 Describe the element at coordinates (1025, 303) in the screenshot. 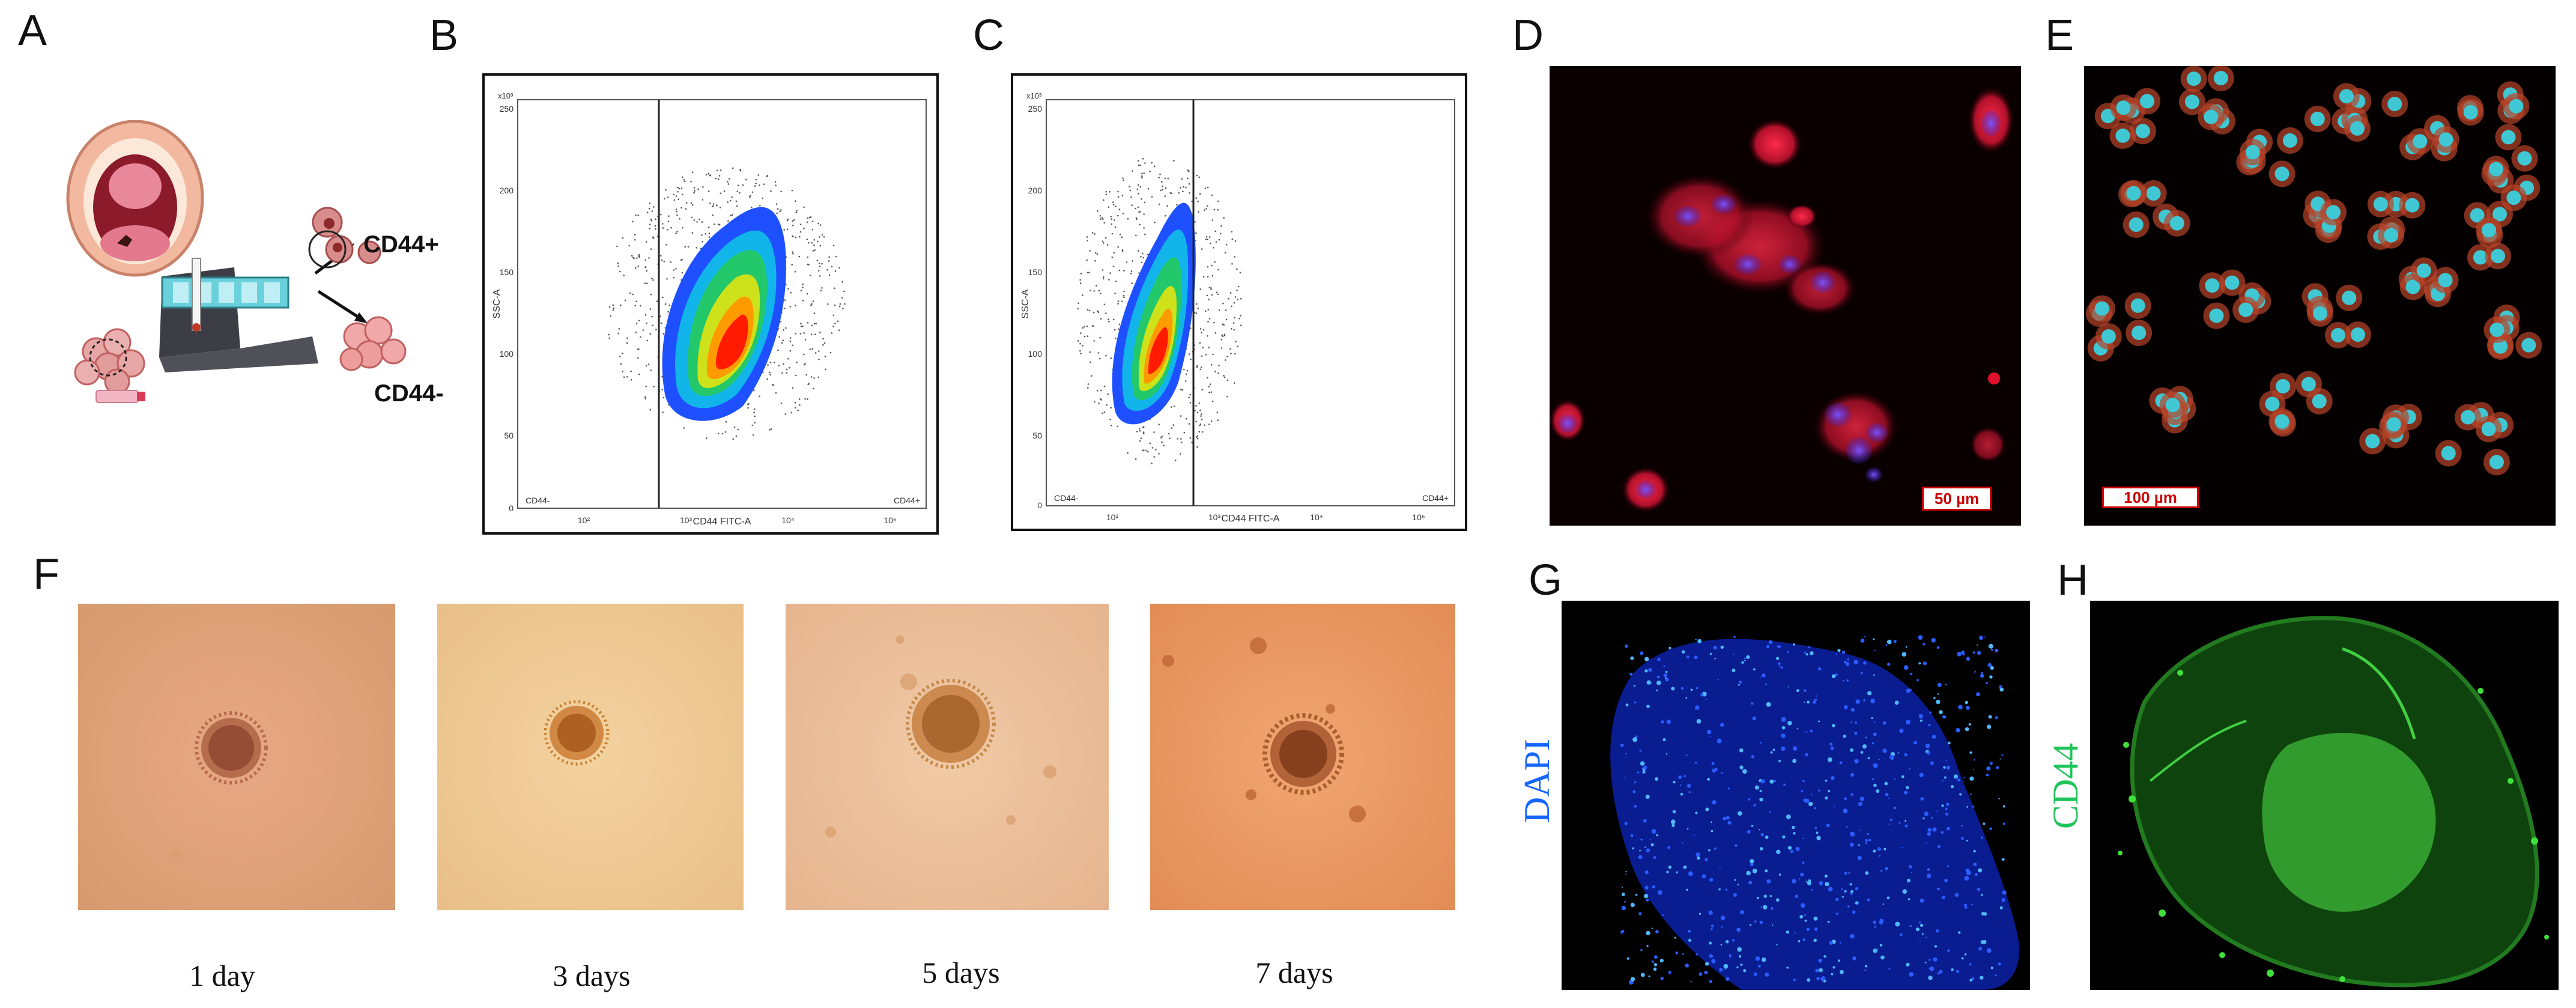

I see `y-axis-label: SSC-A` at that location.